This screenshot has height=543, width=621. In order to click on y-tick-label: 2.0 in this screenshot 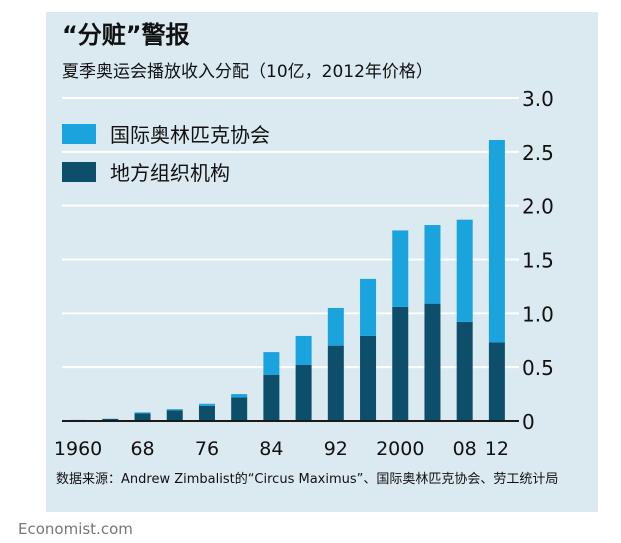, I will do `click(538, 207)`.